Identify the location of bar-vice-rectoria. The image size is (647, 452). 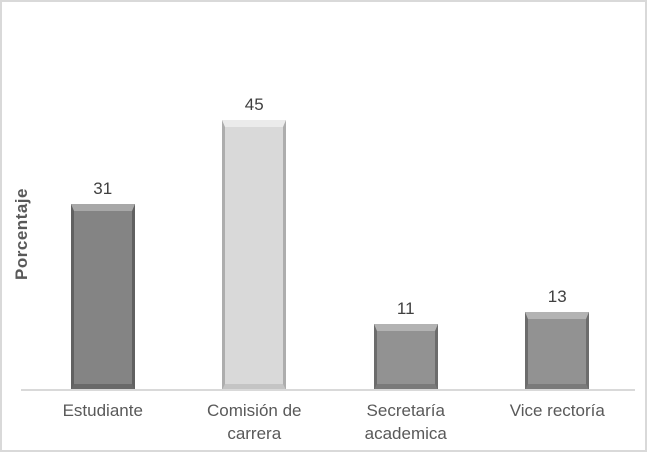
(557, 351).